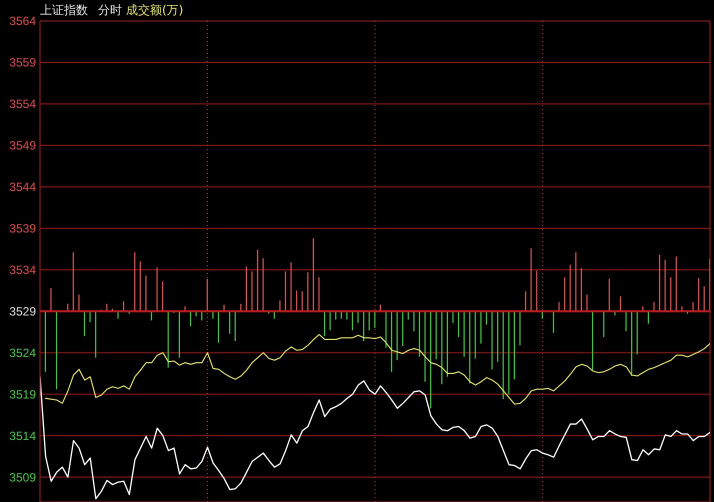  What do you see at coordinates (22, 269) in the screenshot?
I see `y-tick-label: 3534` at bounding box center [22, 269].